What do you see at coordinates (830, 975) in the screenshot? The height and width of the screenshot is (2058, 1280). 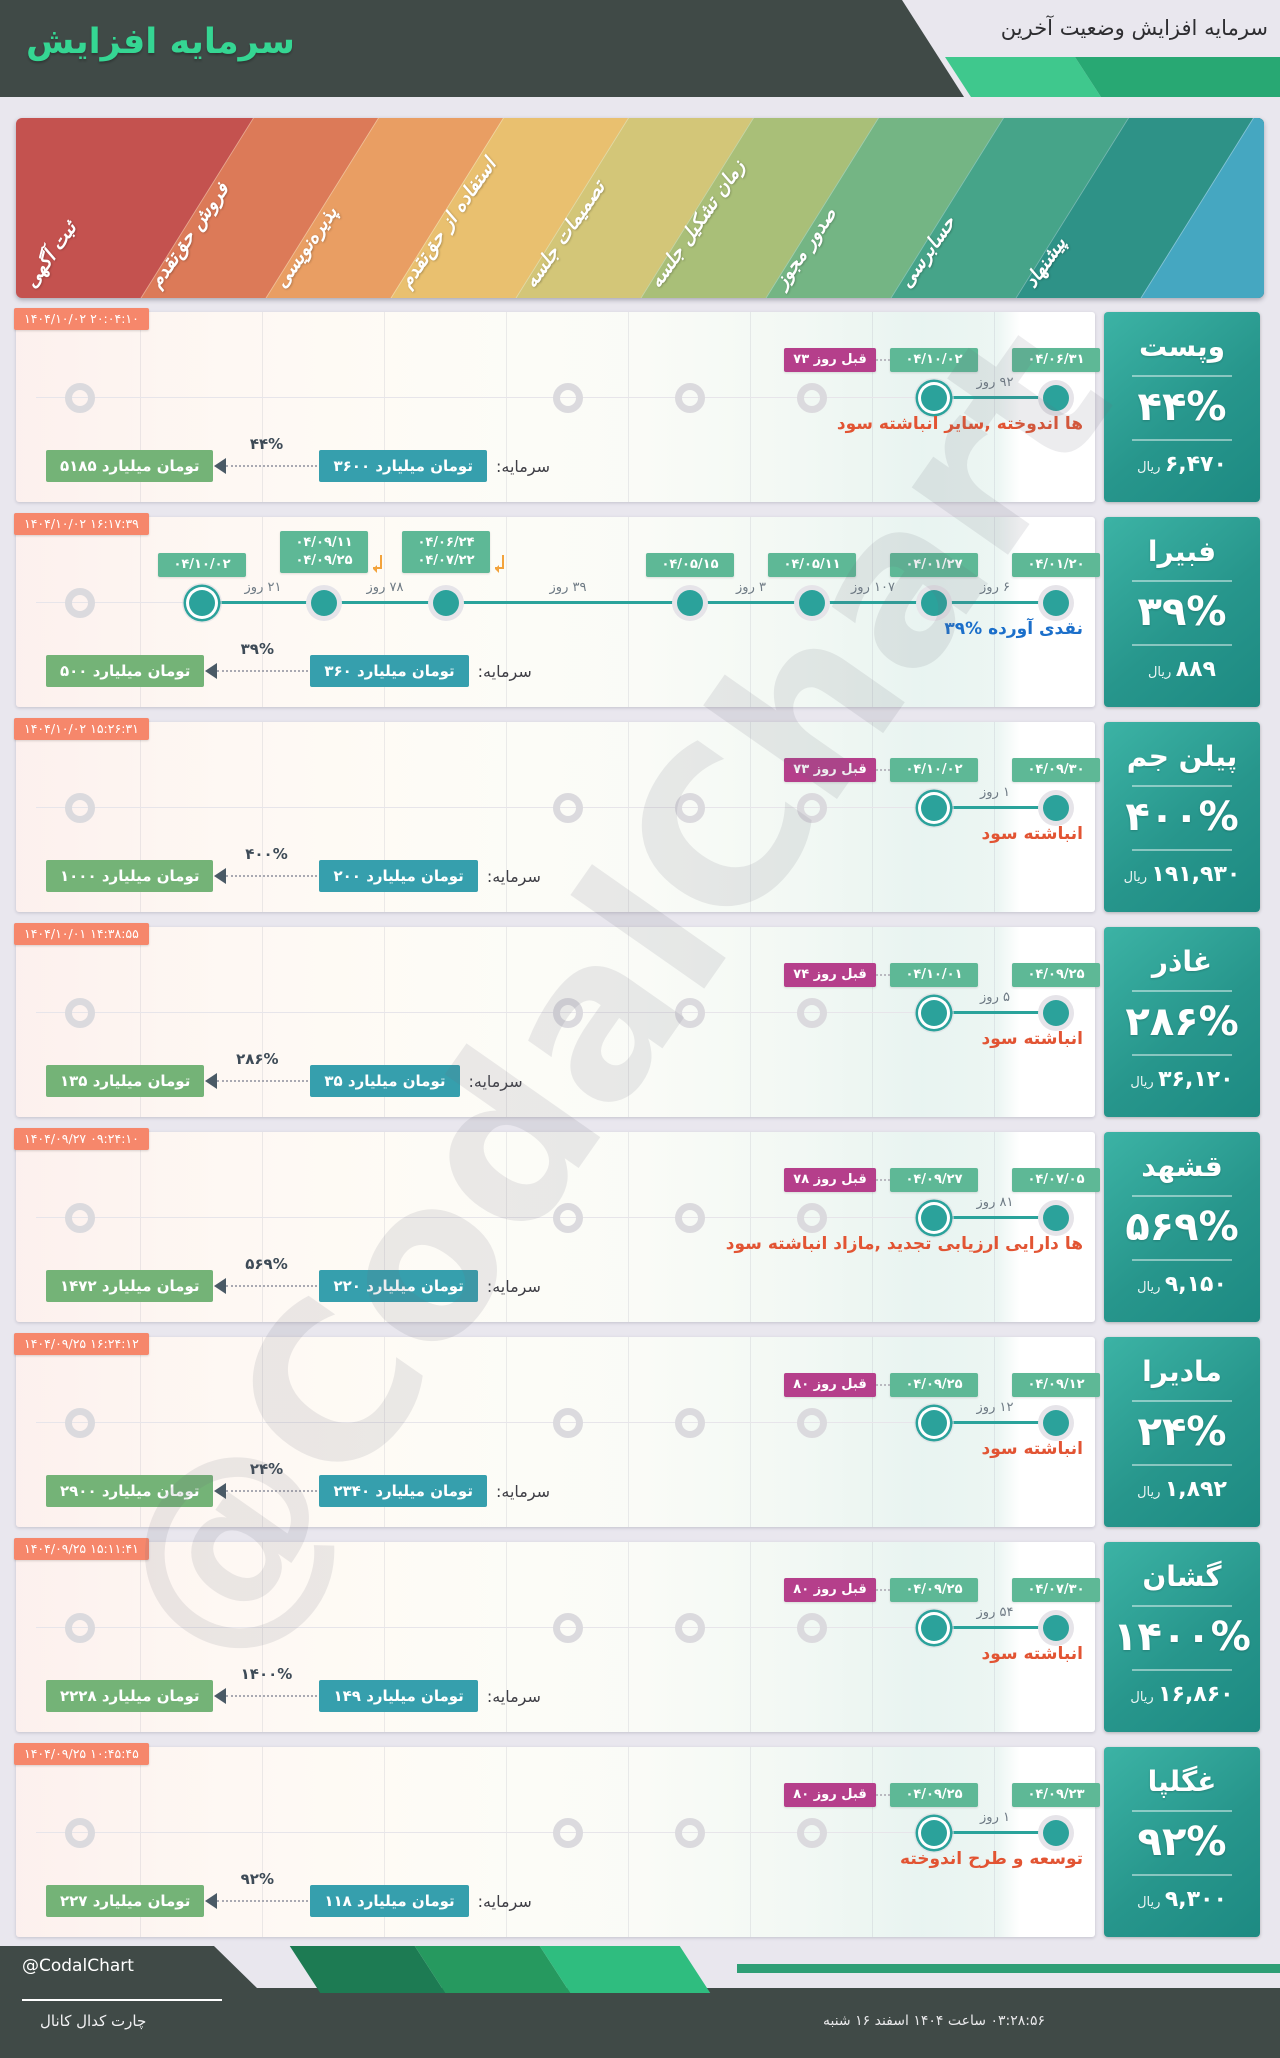 I see `days-ago-badge: ۷۴ روز قبل` at bounding box center [830, 975].